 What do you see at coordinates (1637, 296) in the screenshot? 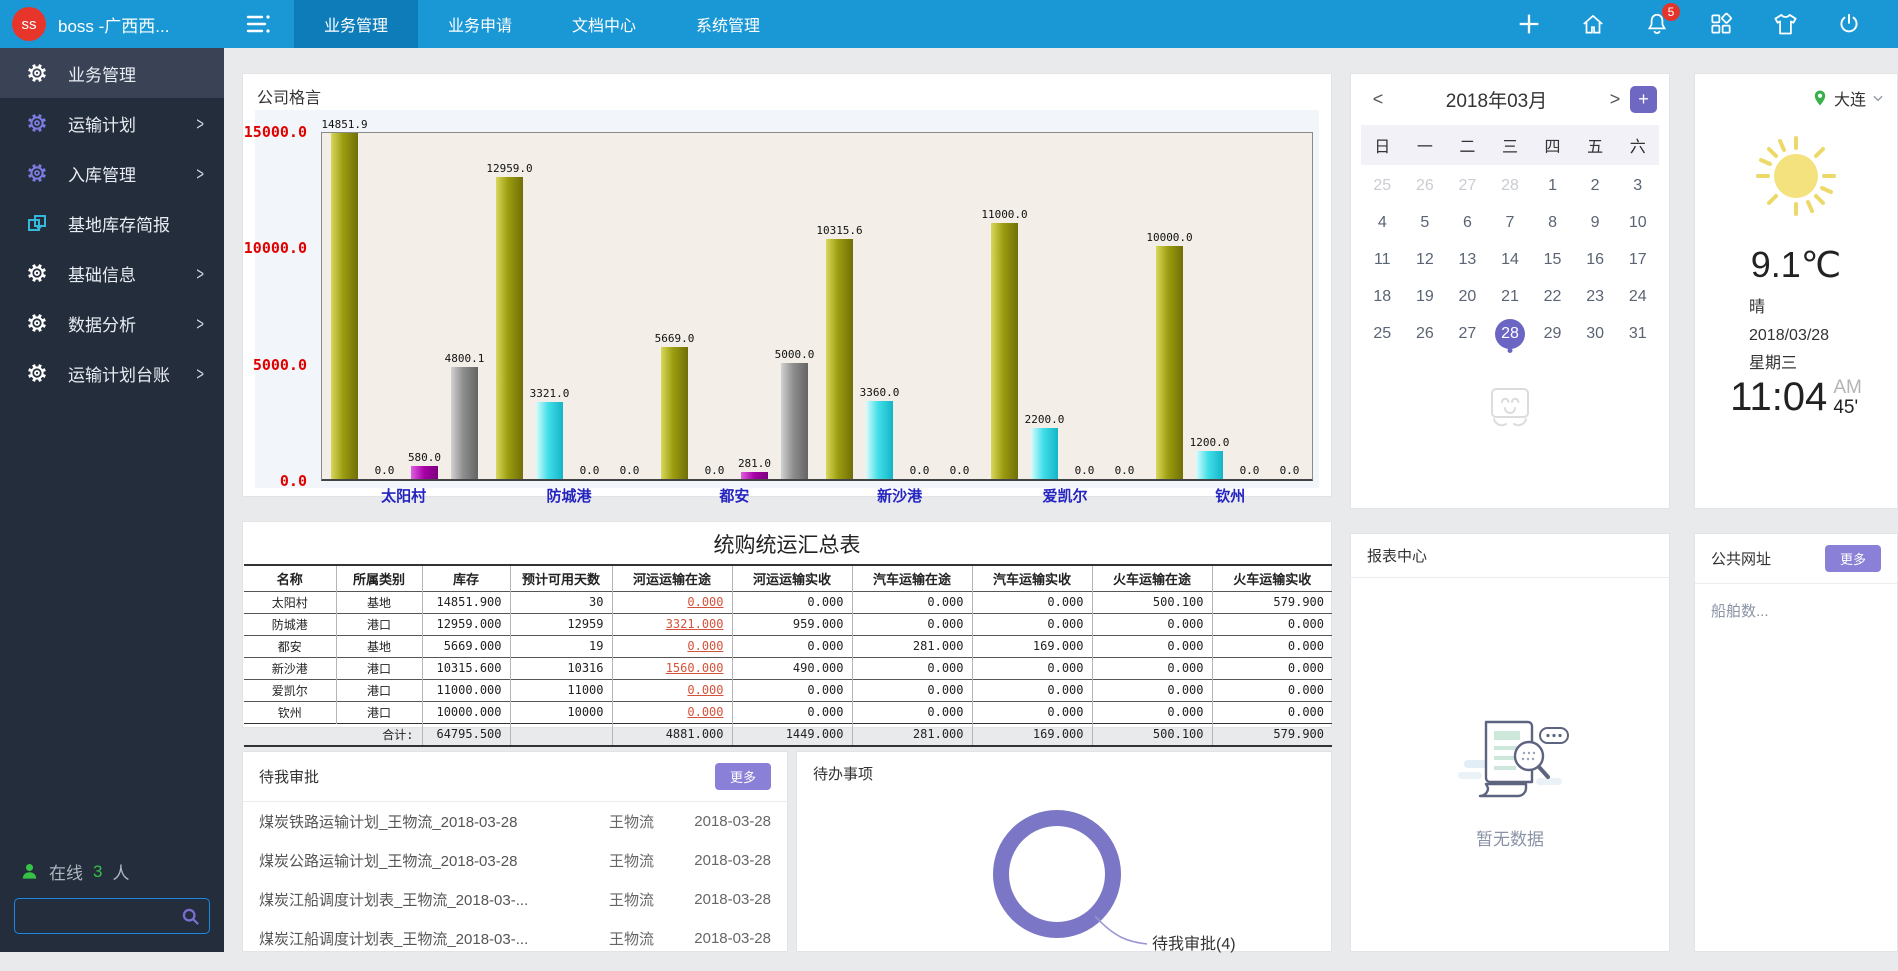
I see `calendar-day-24: 24` at bounding box center [1637, 296].